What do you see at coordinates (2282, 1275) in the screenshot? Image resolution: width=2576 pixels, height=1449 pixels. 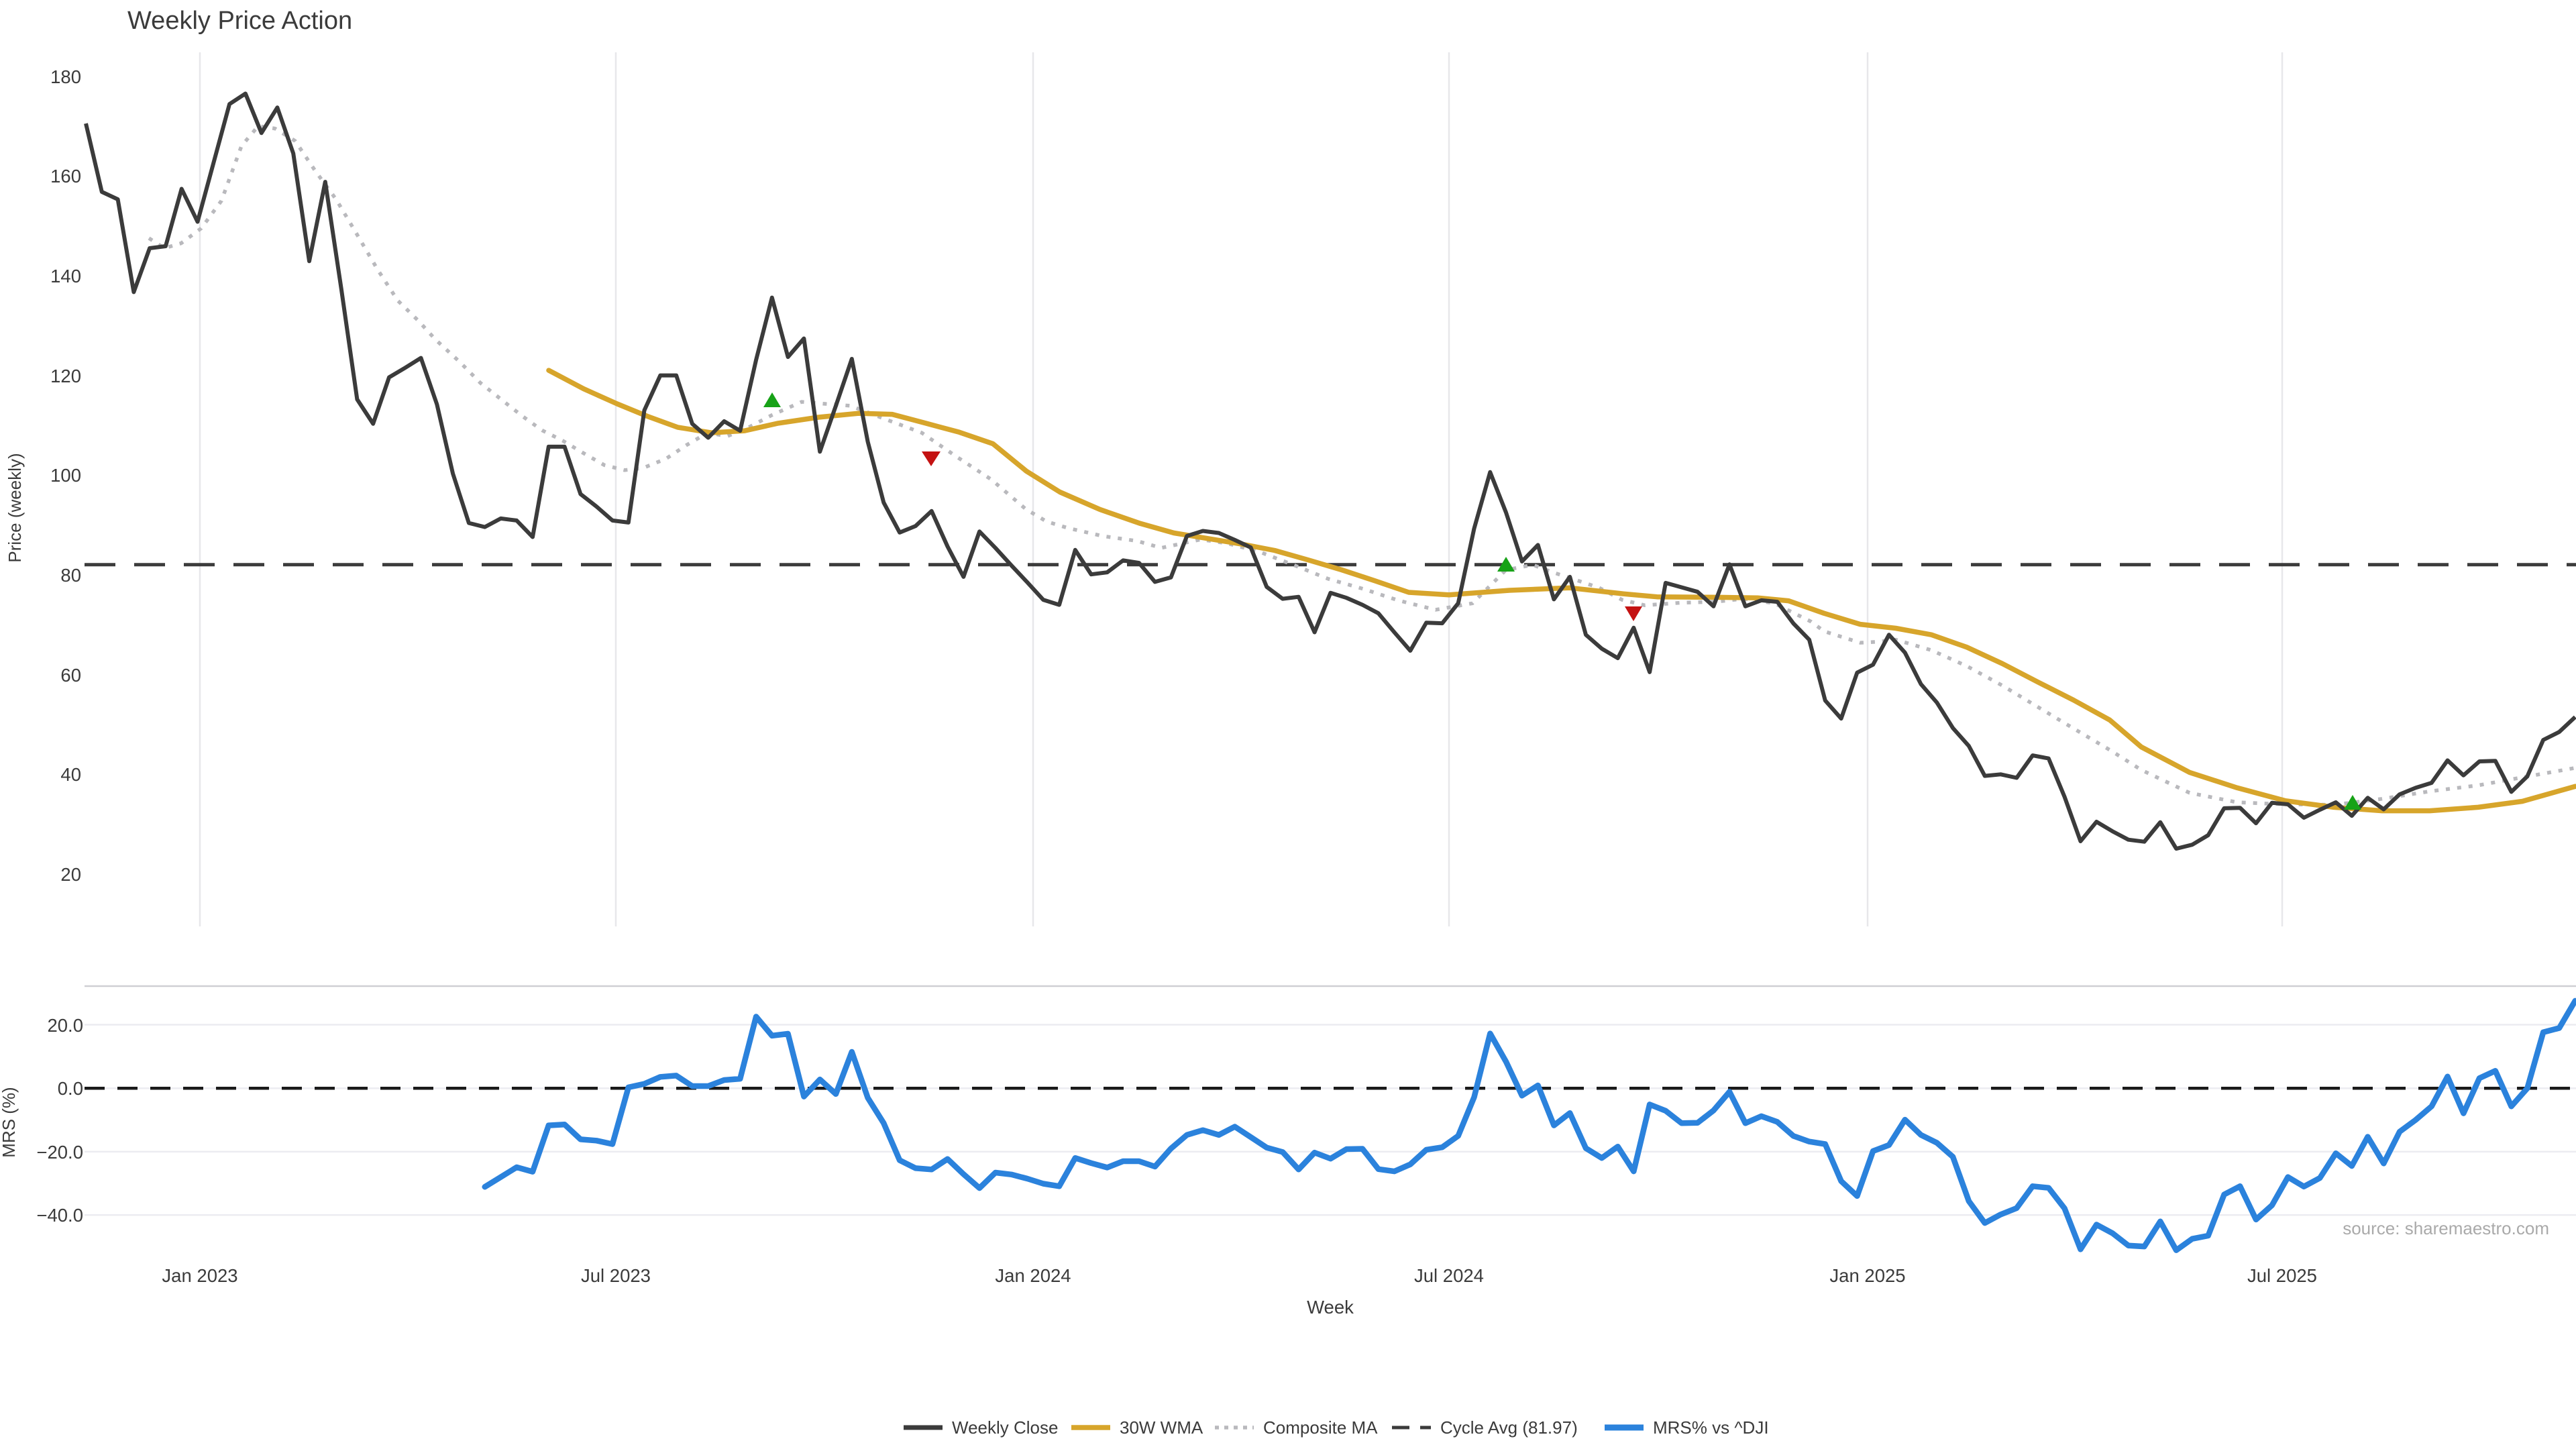 I see `svg-text: Jul 2025` at bounding box center [2282, 1275].